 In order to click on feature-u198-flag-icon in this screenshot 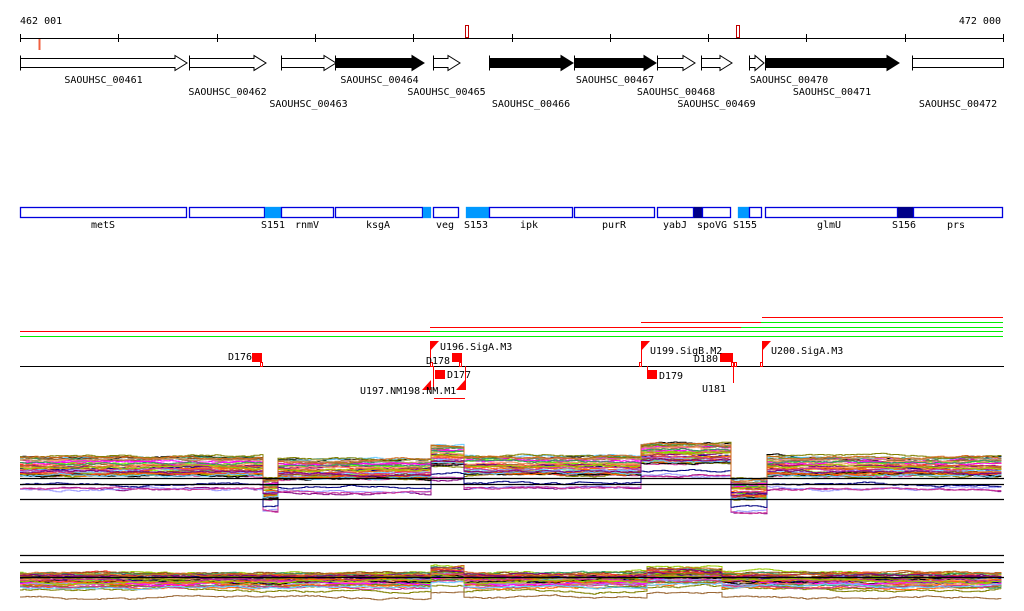, I will do `click(460, 385)`.